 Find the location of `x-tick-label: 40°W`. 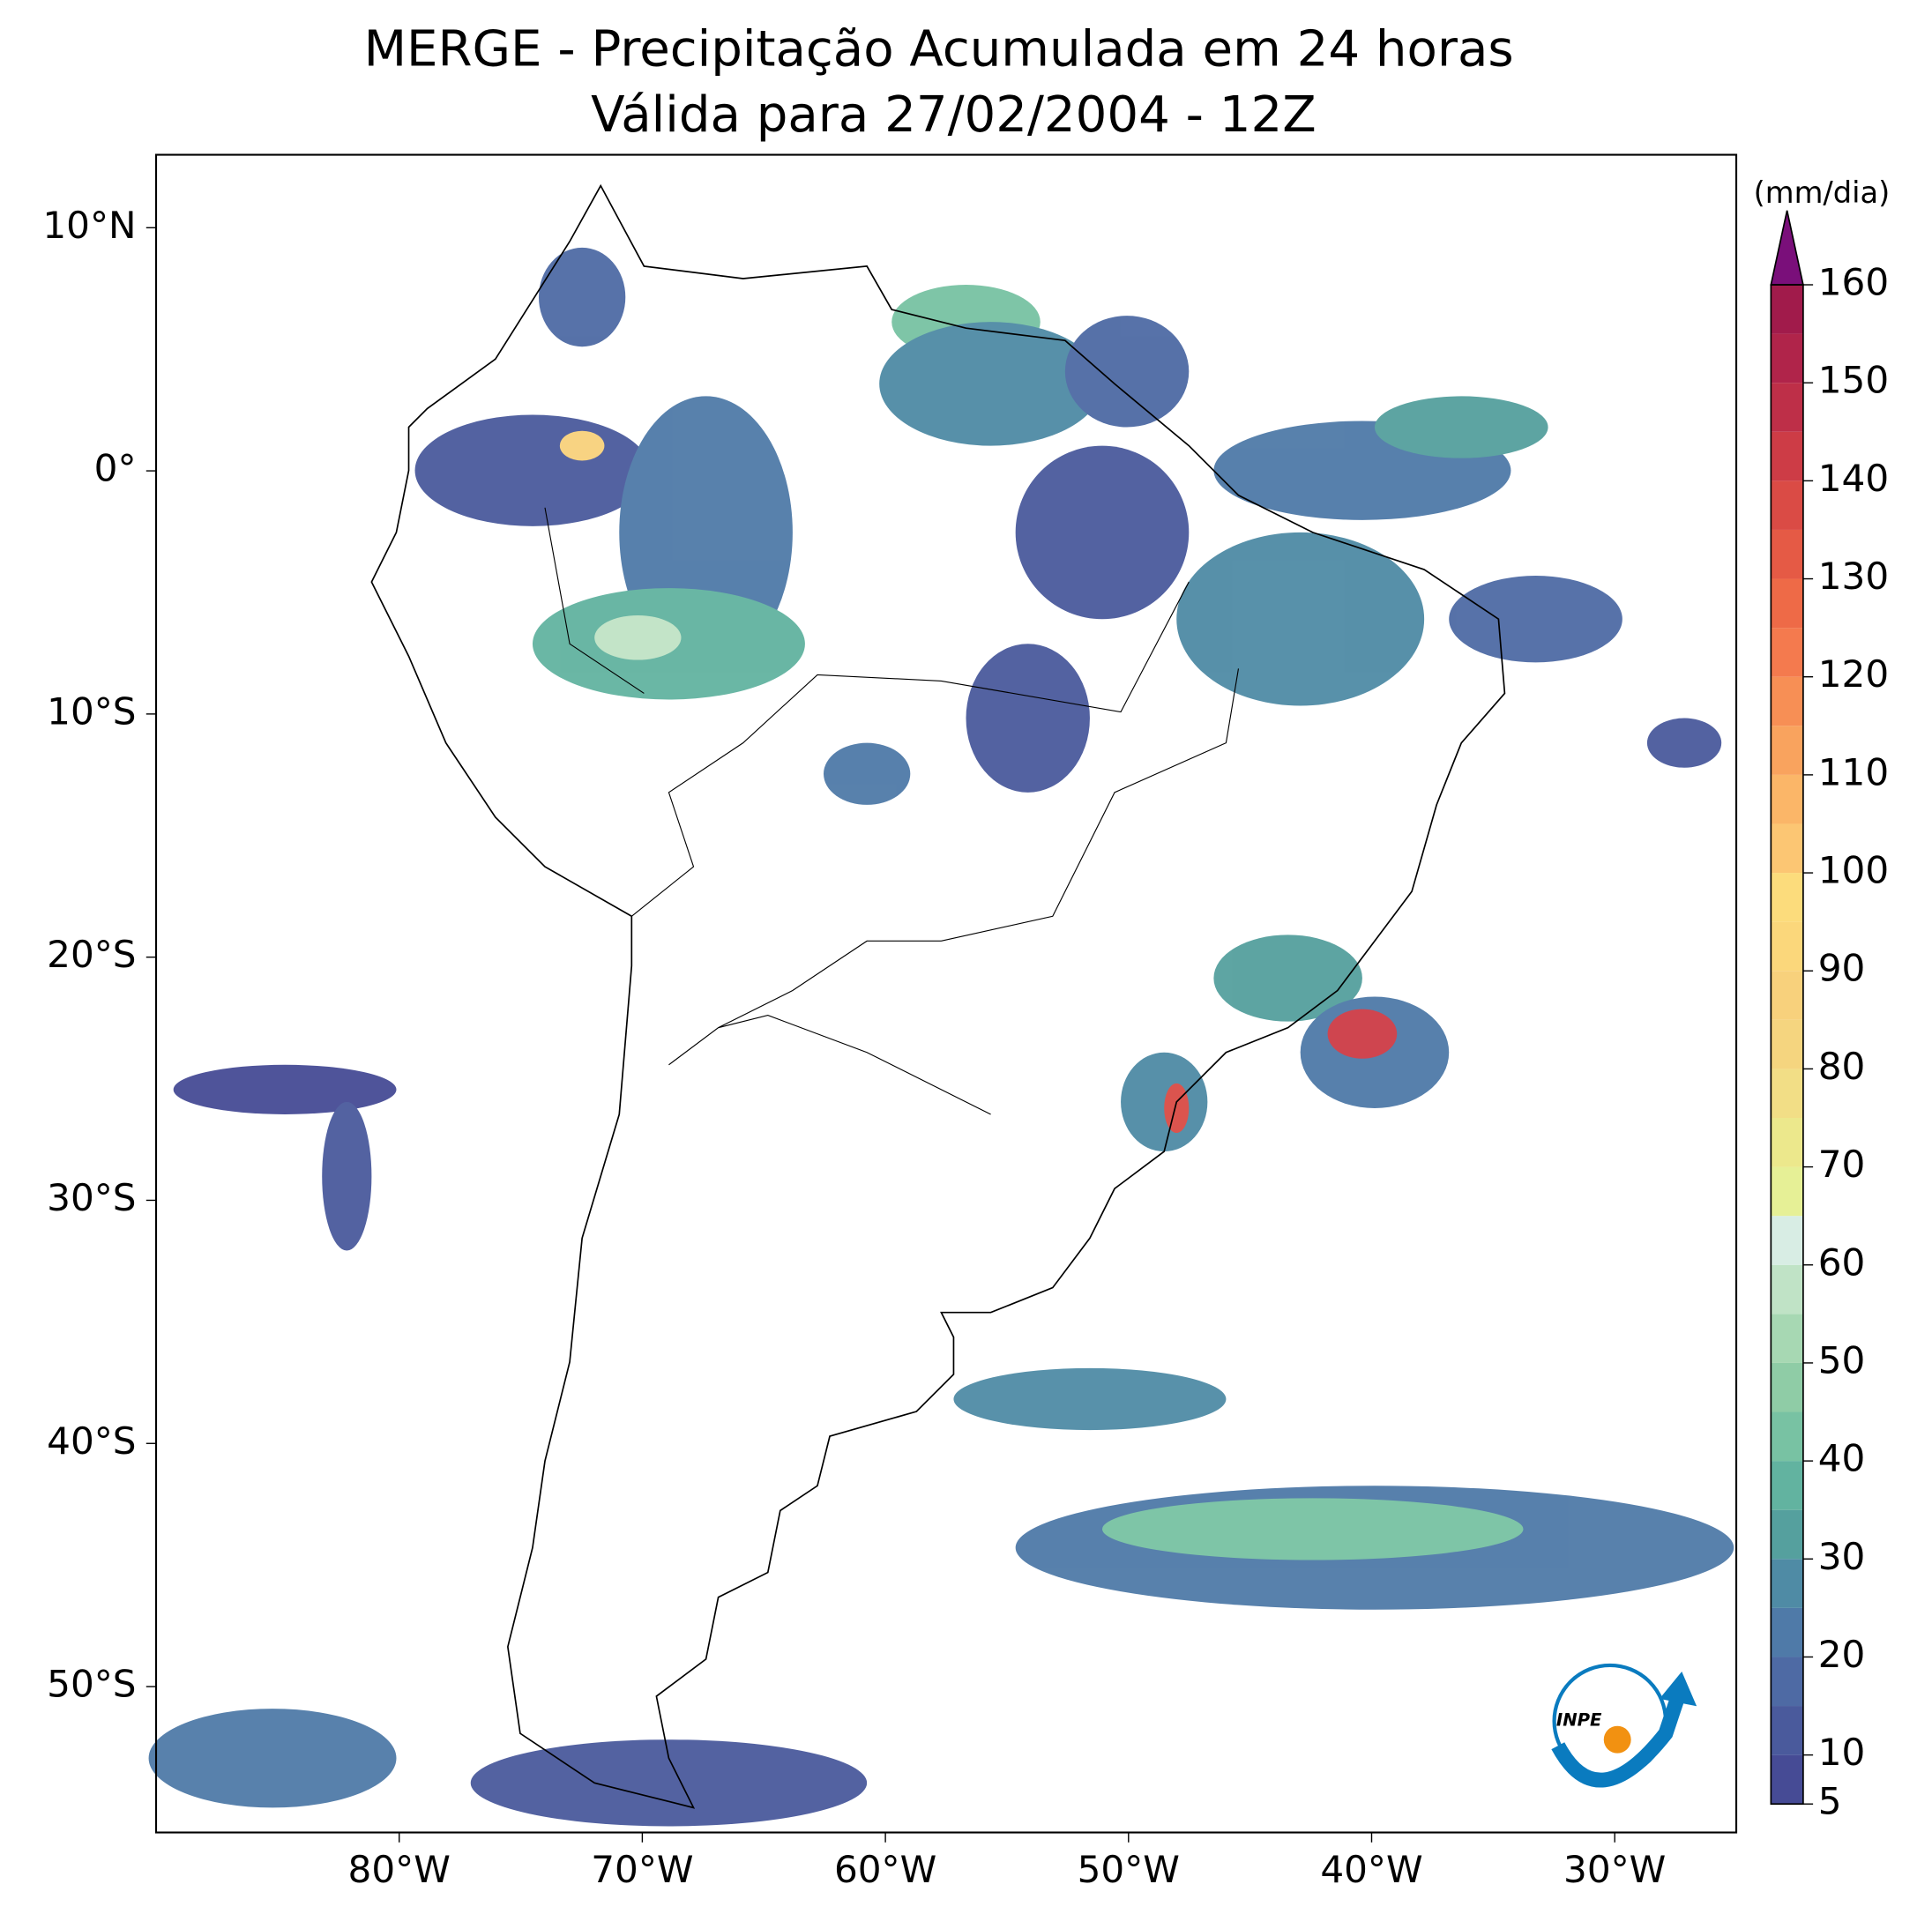

x-tick-label: 40°W is located at coordinates (1371, 1869).